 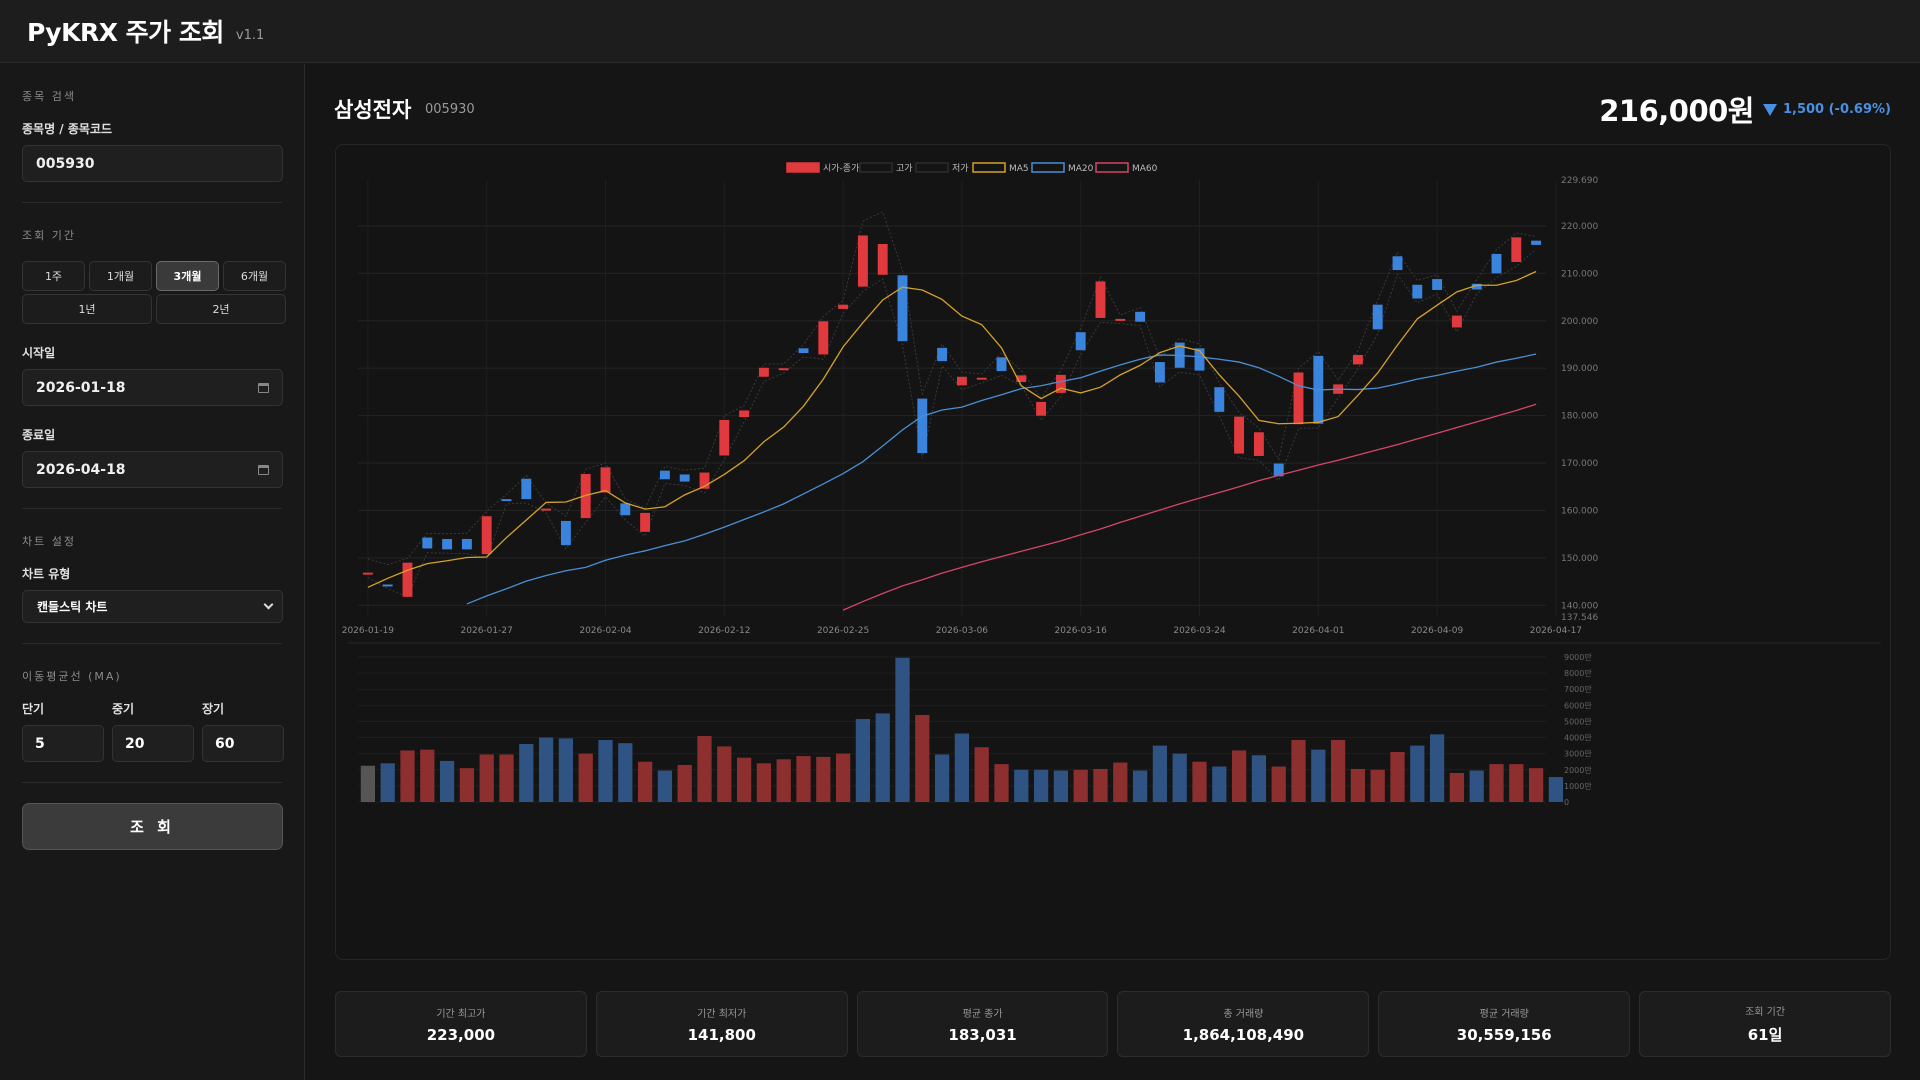 I want to click on ma-short-input: 5, so click(x=63, y=743).